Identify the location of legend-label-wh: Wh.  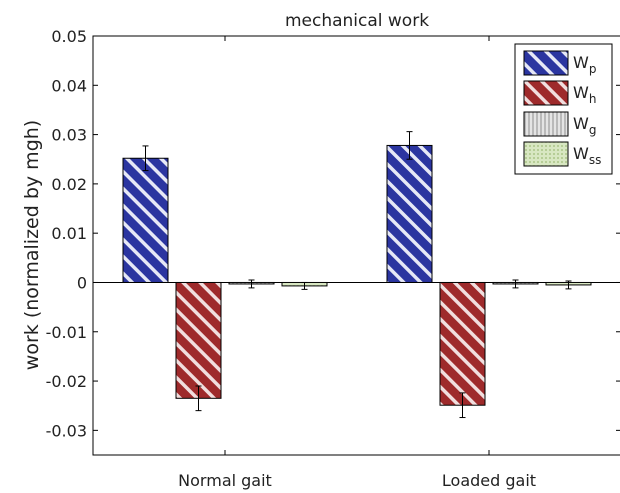
(584, 94).